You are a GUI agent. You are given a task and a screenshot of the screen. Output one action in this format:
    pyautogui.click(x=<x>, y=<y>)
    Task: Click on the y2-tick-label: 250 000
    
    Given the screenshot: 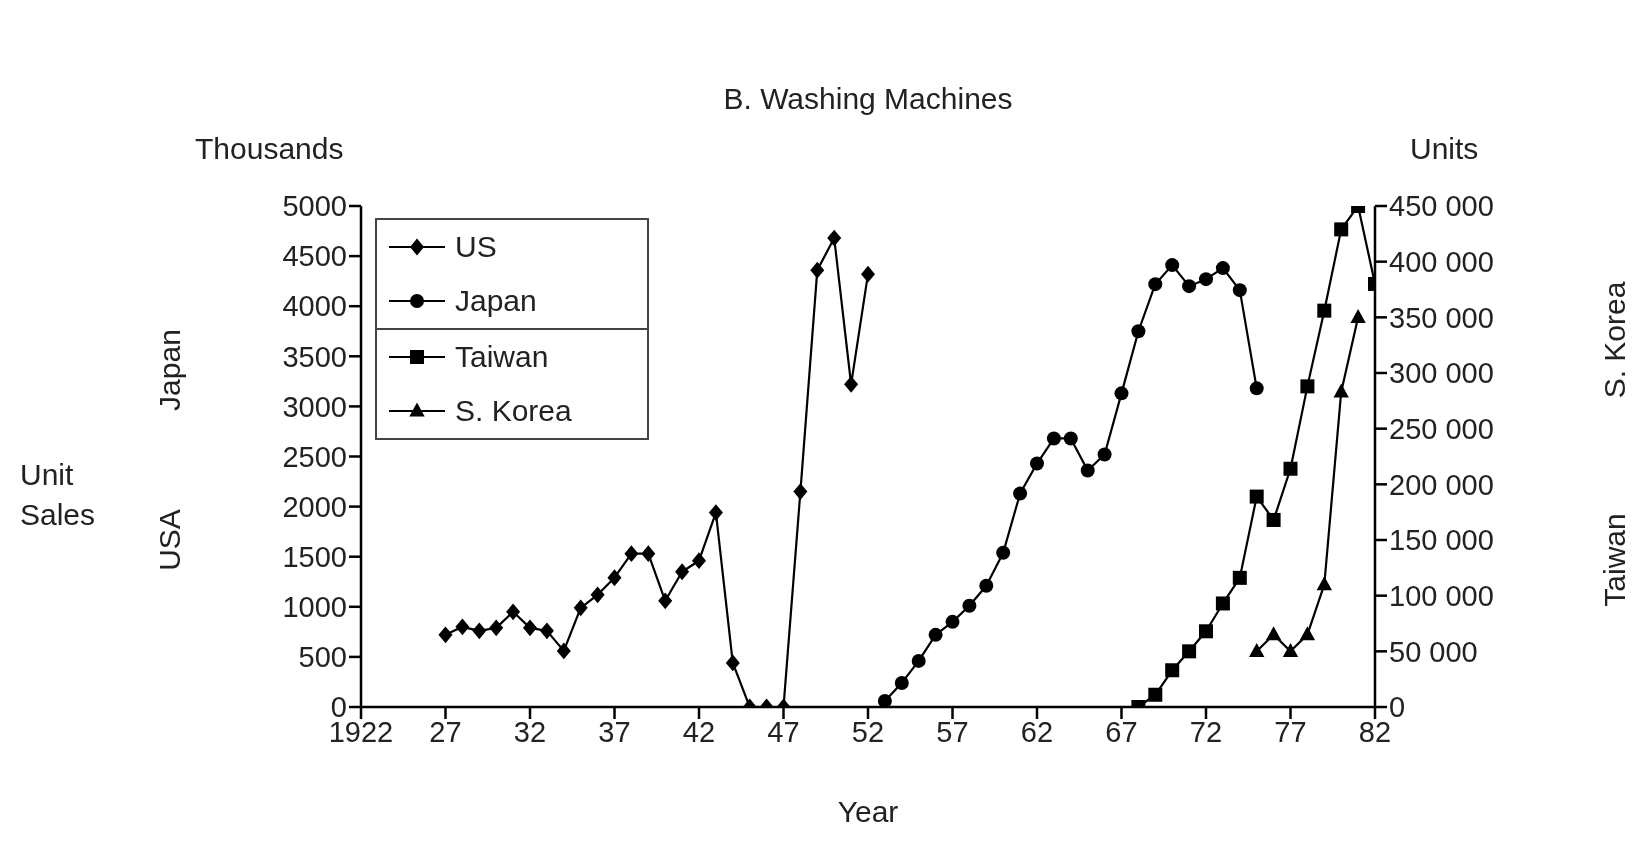 What is the action you would take?
    pyautogui.click(x=1441, y=428)
    